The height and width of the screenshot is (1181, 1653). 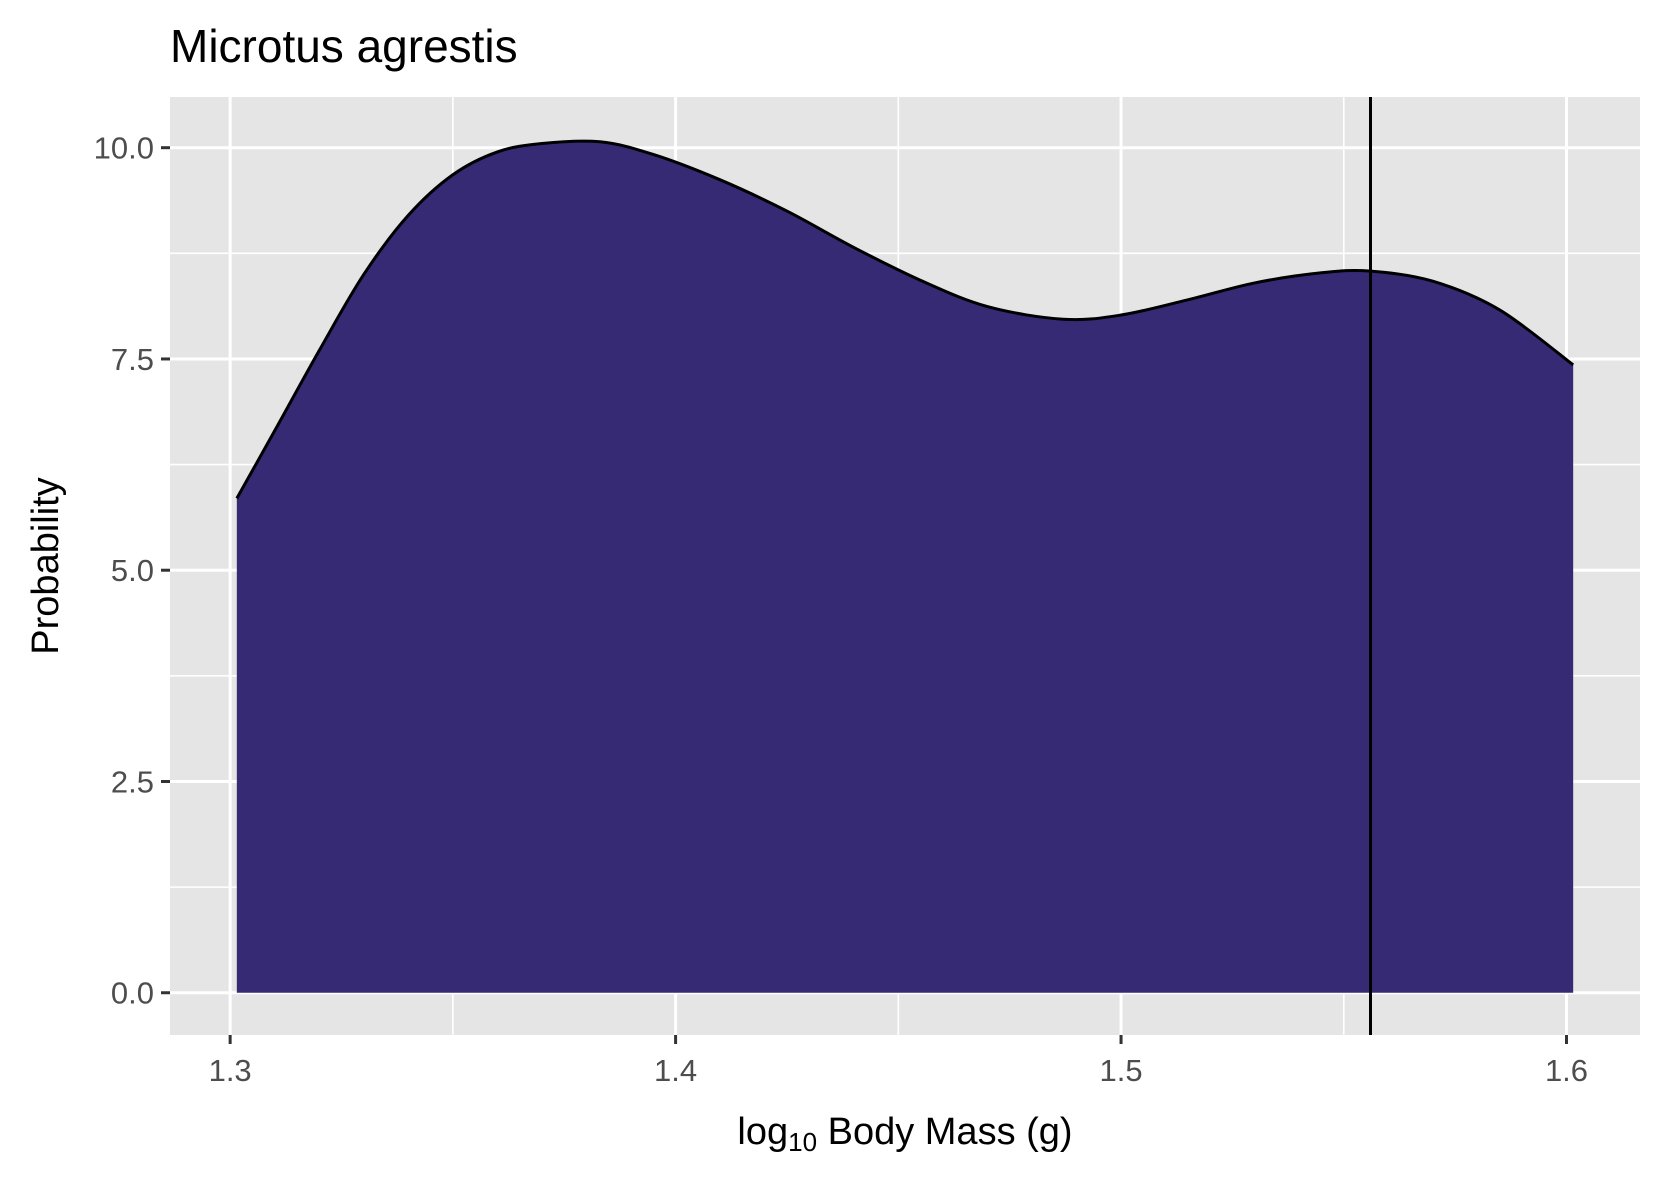 I want to click on x-axis-title-suffix: Body Mass (g), so click(x=945, y=1132).